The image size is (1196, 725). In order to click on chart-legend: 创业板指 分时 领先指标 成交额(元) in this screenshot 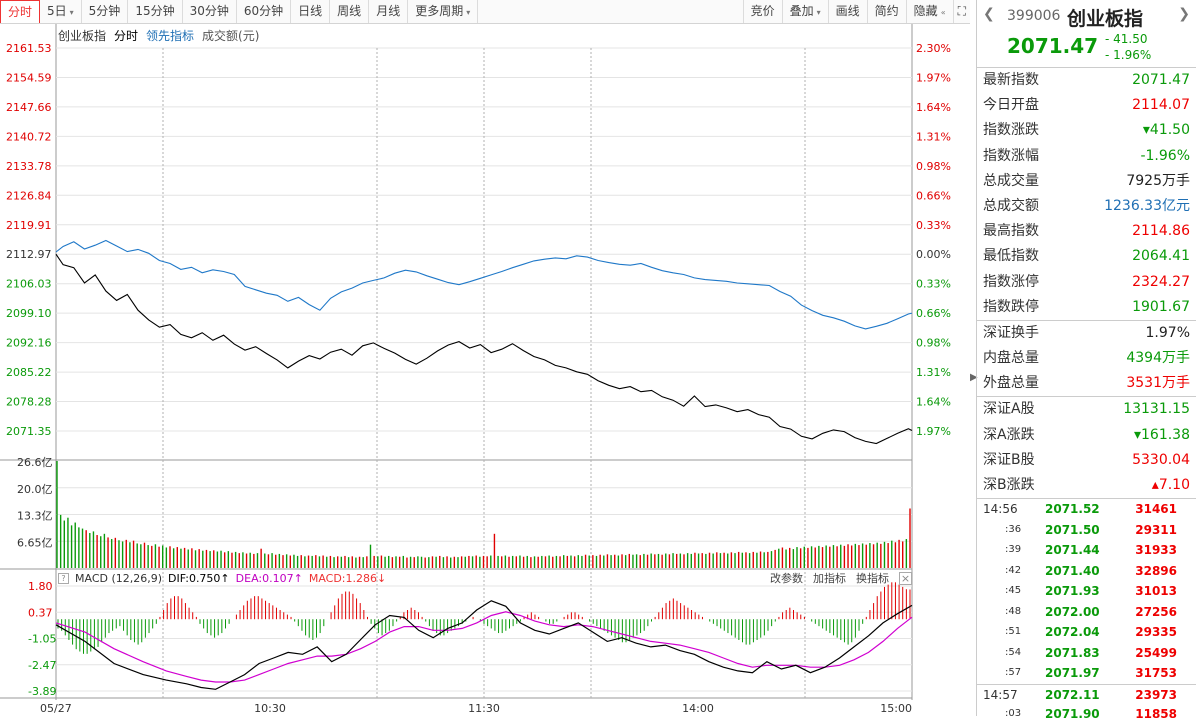, I will do `click(158, 35)`.